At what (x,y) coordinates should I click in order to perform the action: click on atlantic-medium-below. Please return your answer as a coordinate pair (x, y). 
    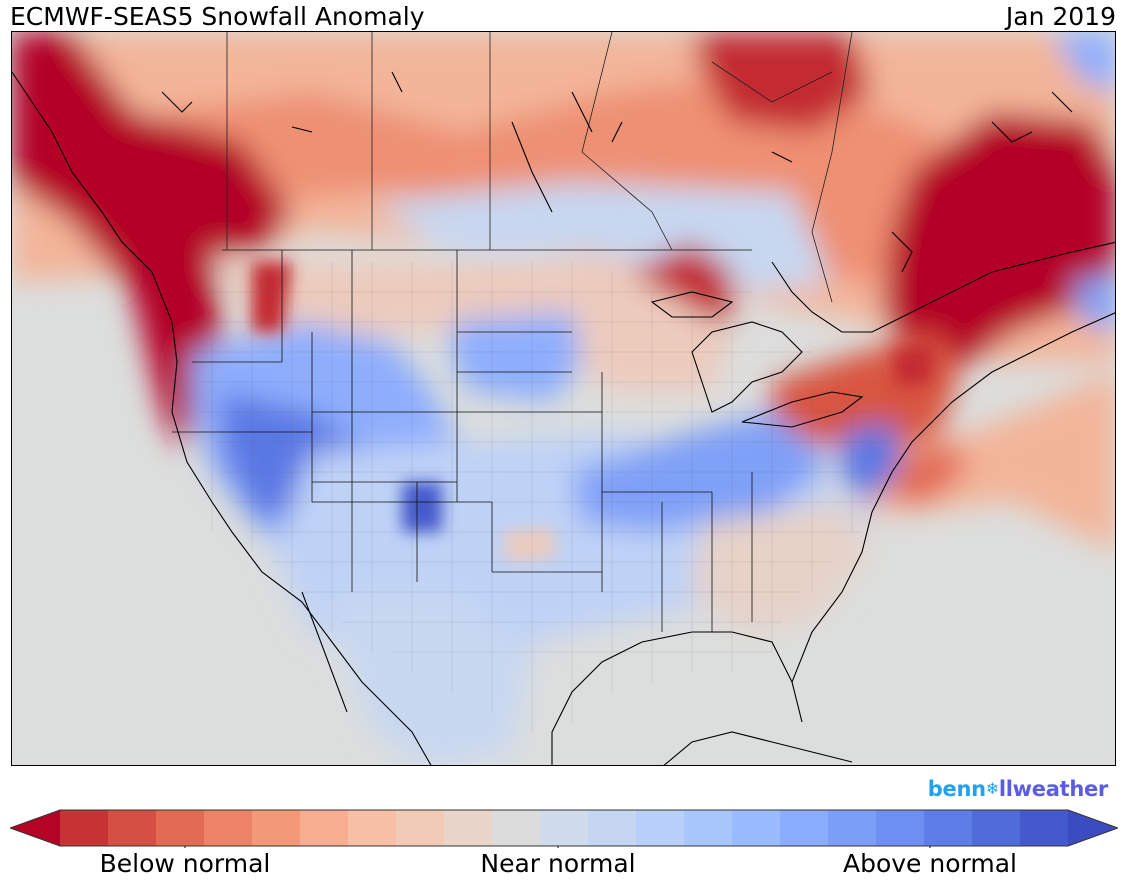
    Looking at the image, I should click on (932, 472).